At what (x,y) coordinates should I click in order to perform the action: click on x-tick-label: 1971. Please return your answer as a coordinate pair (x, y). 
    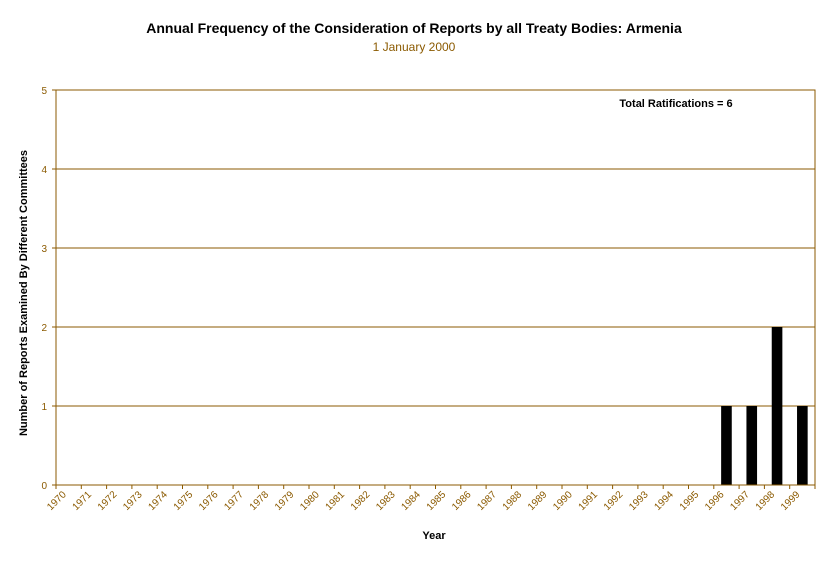
    Looking at the image, I should click on (83, 501).